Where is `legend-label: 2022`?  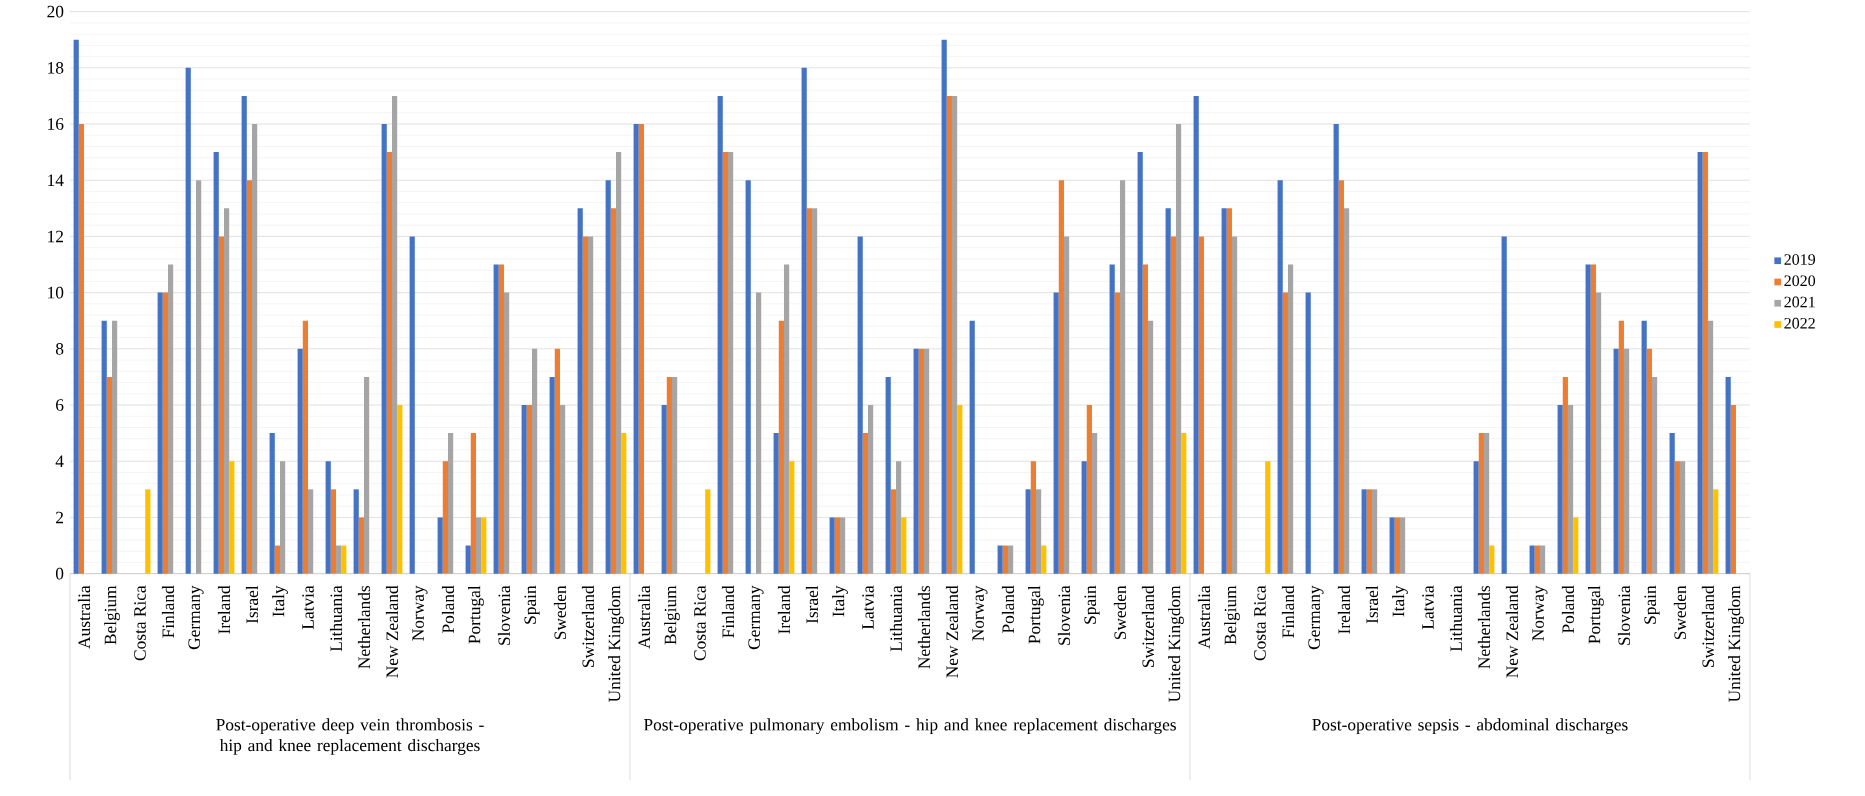
legend-label: 2022 is located at coordinates (1799, 323).